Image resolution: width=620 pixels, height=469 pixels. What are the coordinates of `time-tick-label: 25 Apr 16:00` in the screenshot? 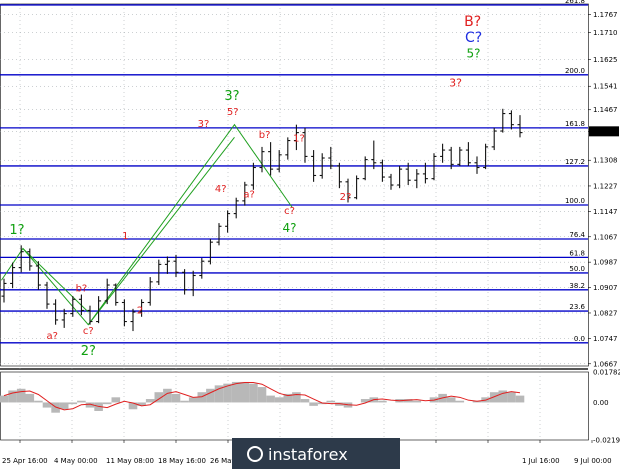 It's located at (25, 461).